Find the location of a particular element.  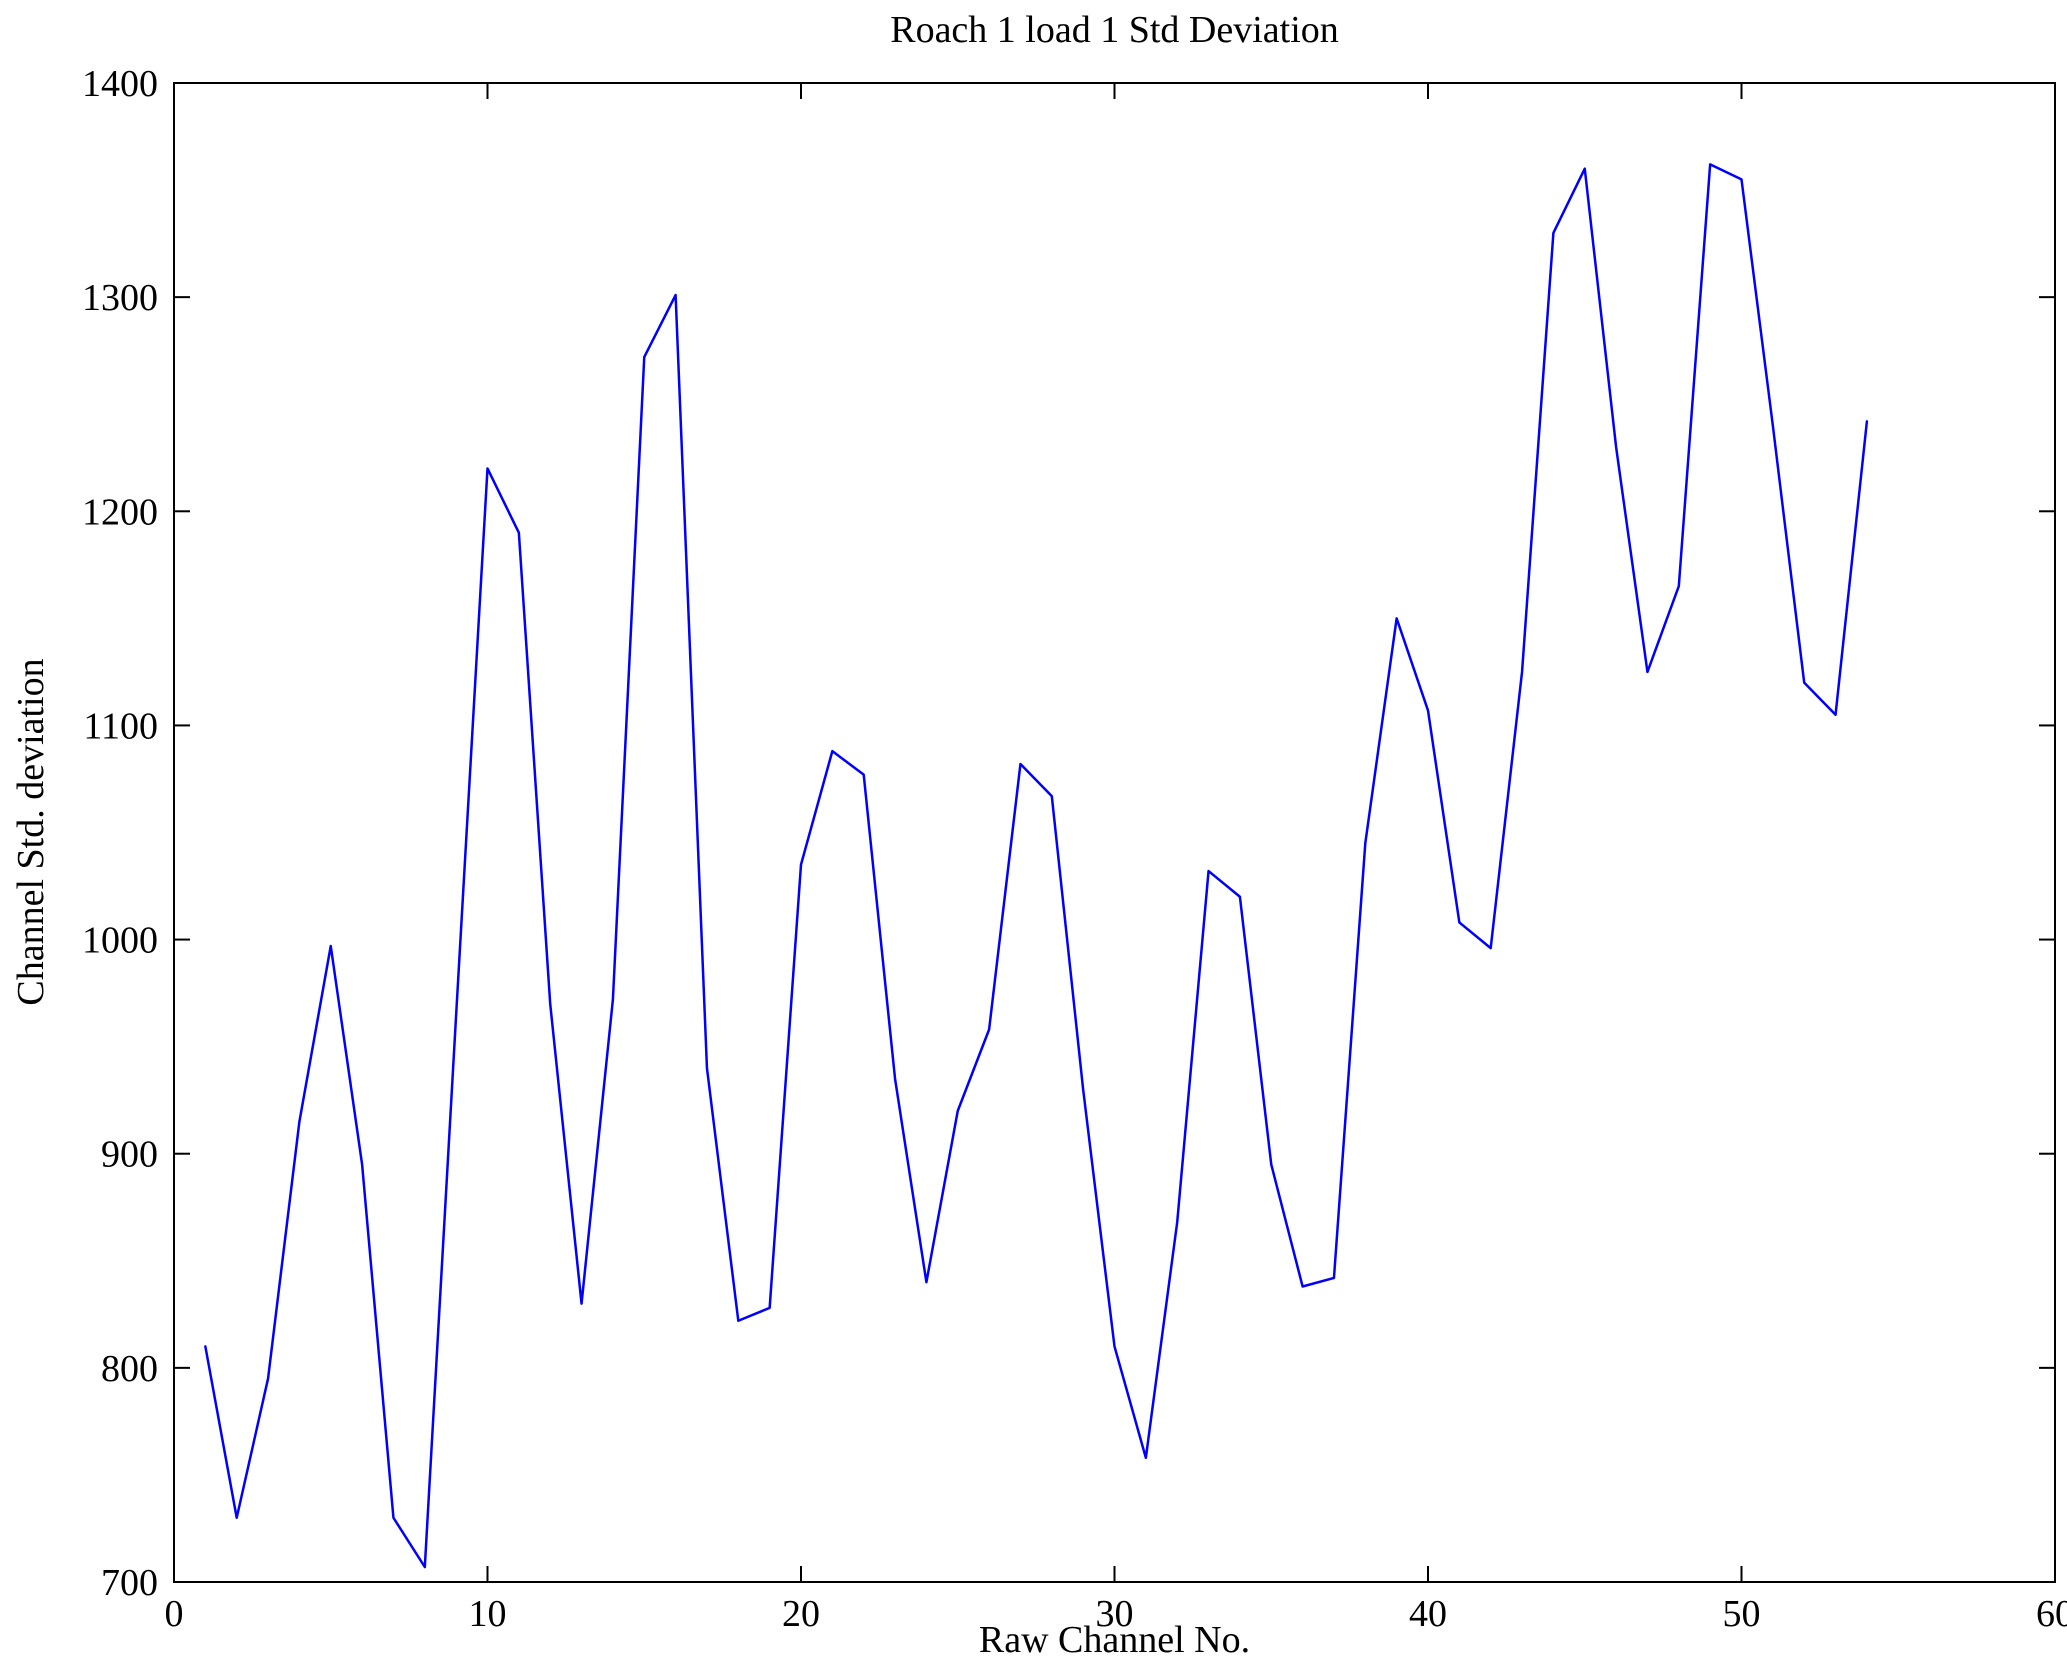

y-tick-label: 1200 is located at coordinates (120, 512).